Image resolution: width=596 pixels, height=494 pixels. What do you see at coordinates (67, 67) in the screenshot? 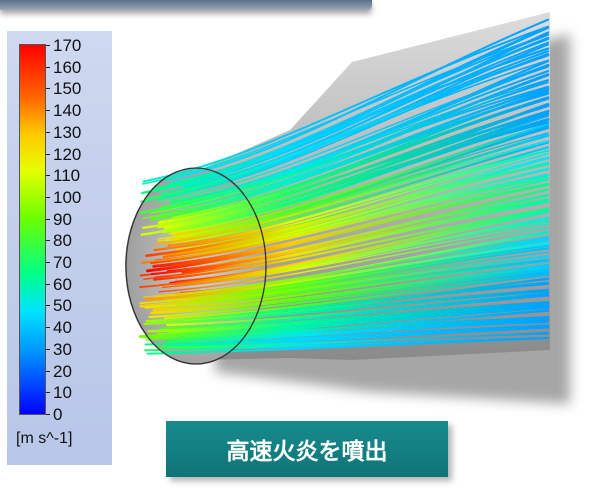
I see `legend-tick-label: 160` at bounding box center [67, 67].